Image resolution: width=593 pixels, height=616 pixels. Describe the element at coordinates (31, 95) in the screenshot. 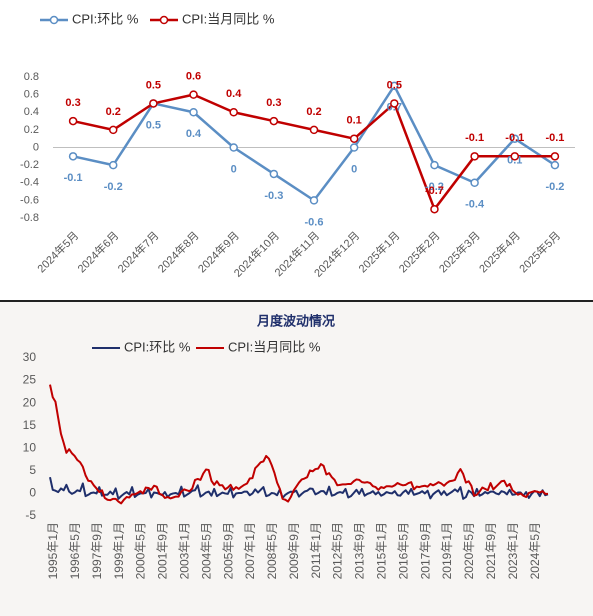

I see `y-tick-label: 0.6` at that location.